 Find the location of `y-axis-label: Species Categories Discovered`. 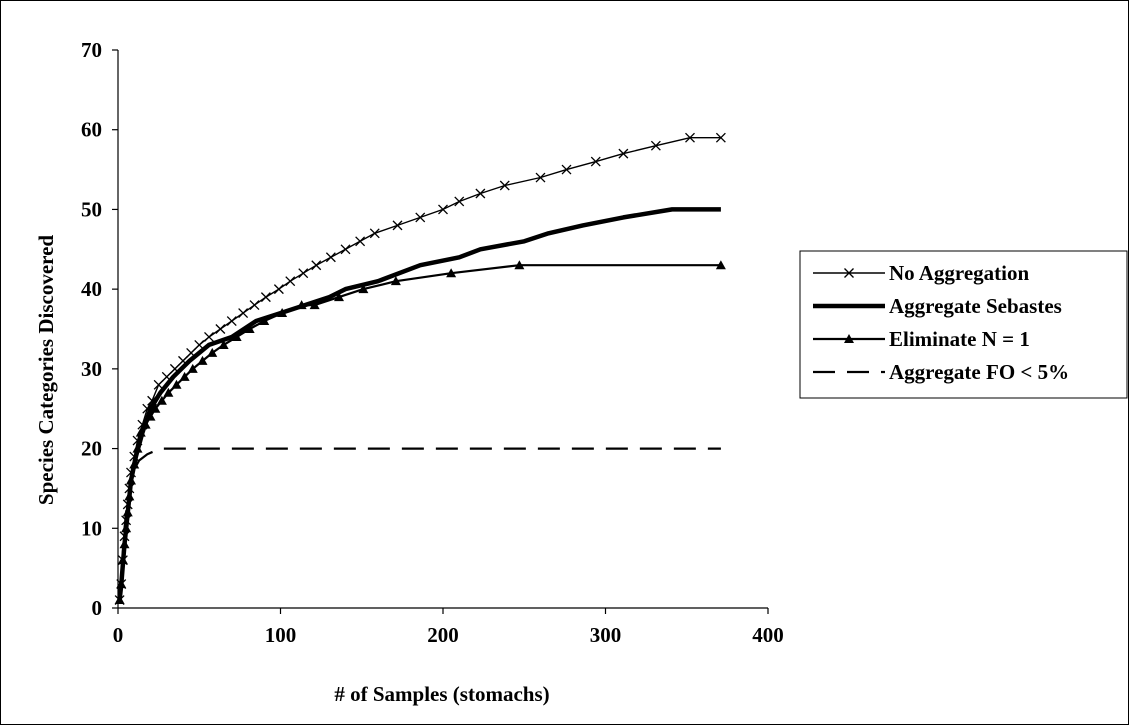

y-axis-label: Species Categories Discovered is located at coordinates (46, 370).